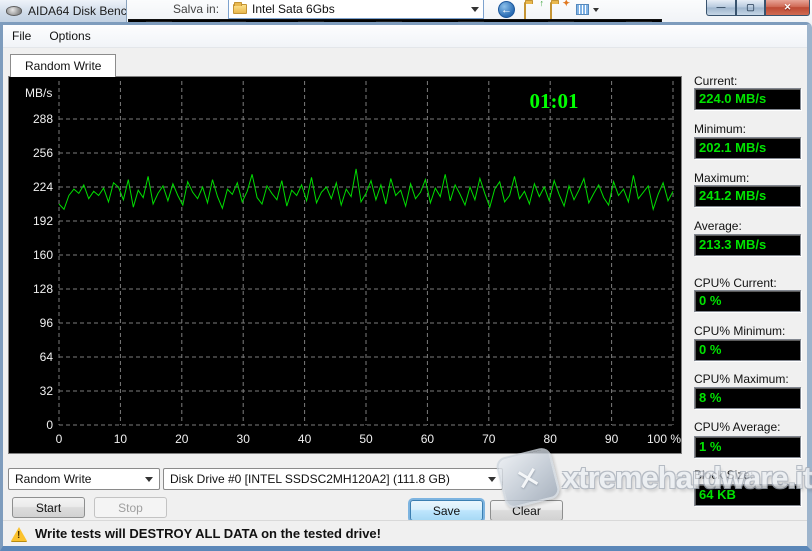 The image size is (812, 551). What do you see at coordinates (747, 301) in the screenshot?
I see `stat-value-cpu-current: 0 %` at bounding box center [747, 301].